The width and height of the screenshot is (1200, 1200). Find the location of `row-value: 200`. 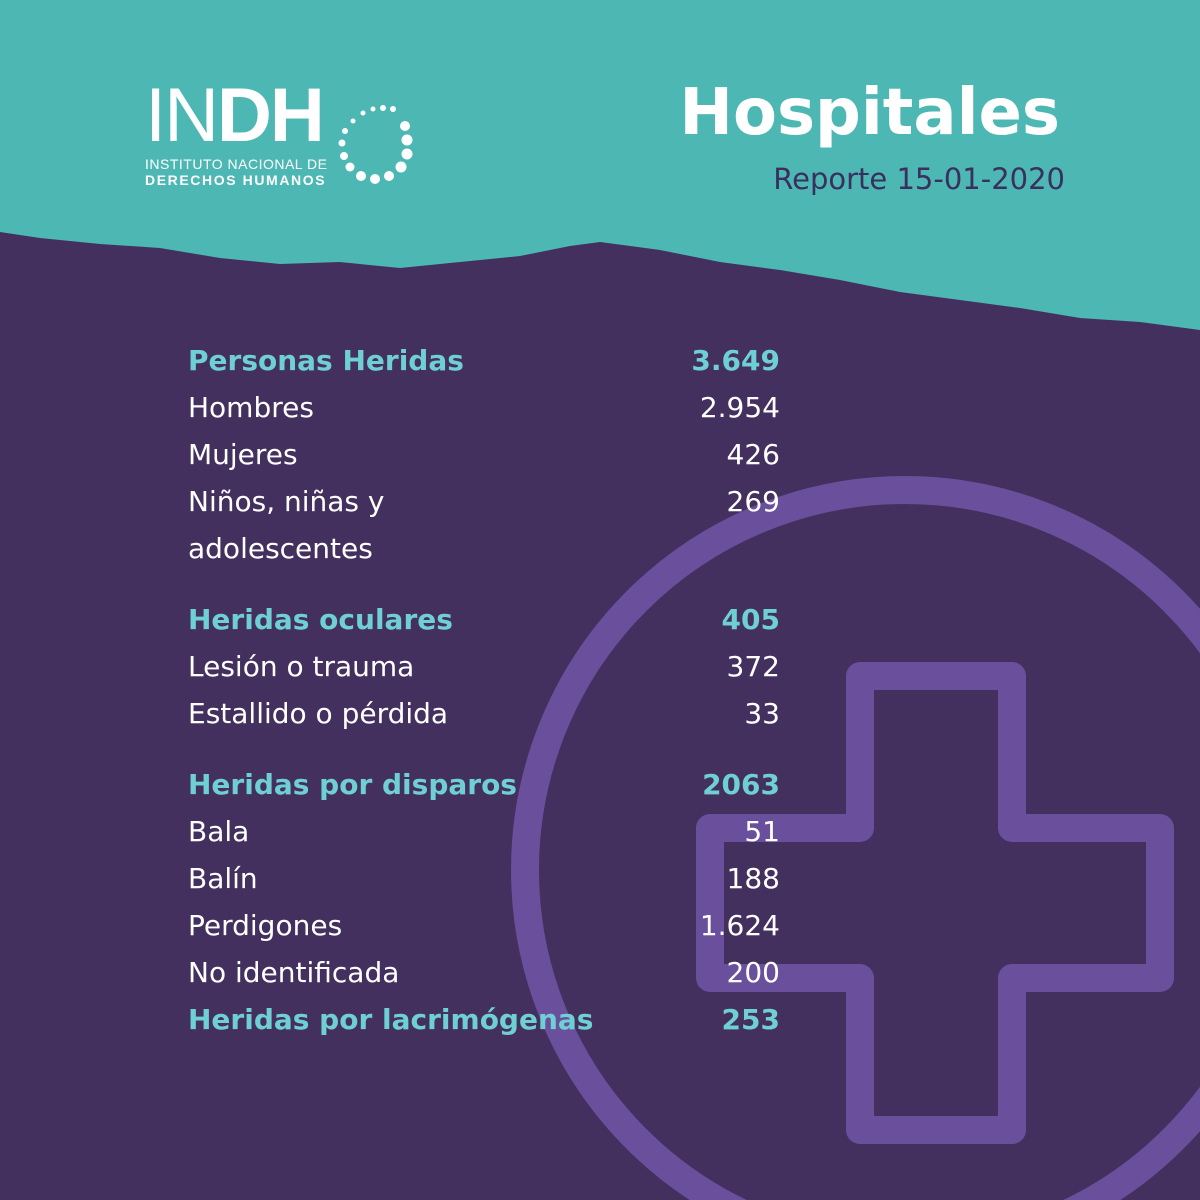

row-value: 200 is located at coordinates (753, 972).